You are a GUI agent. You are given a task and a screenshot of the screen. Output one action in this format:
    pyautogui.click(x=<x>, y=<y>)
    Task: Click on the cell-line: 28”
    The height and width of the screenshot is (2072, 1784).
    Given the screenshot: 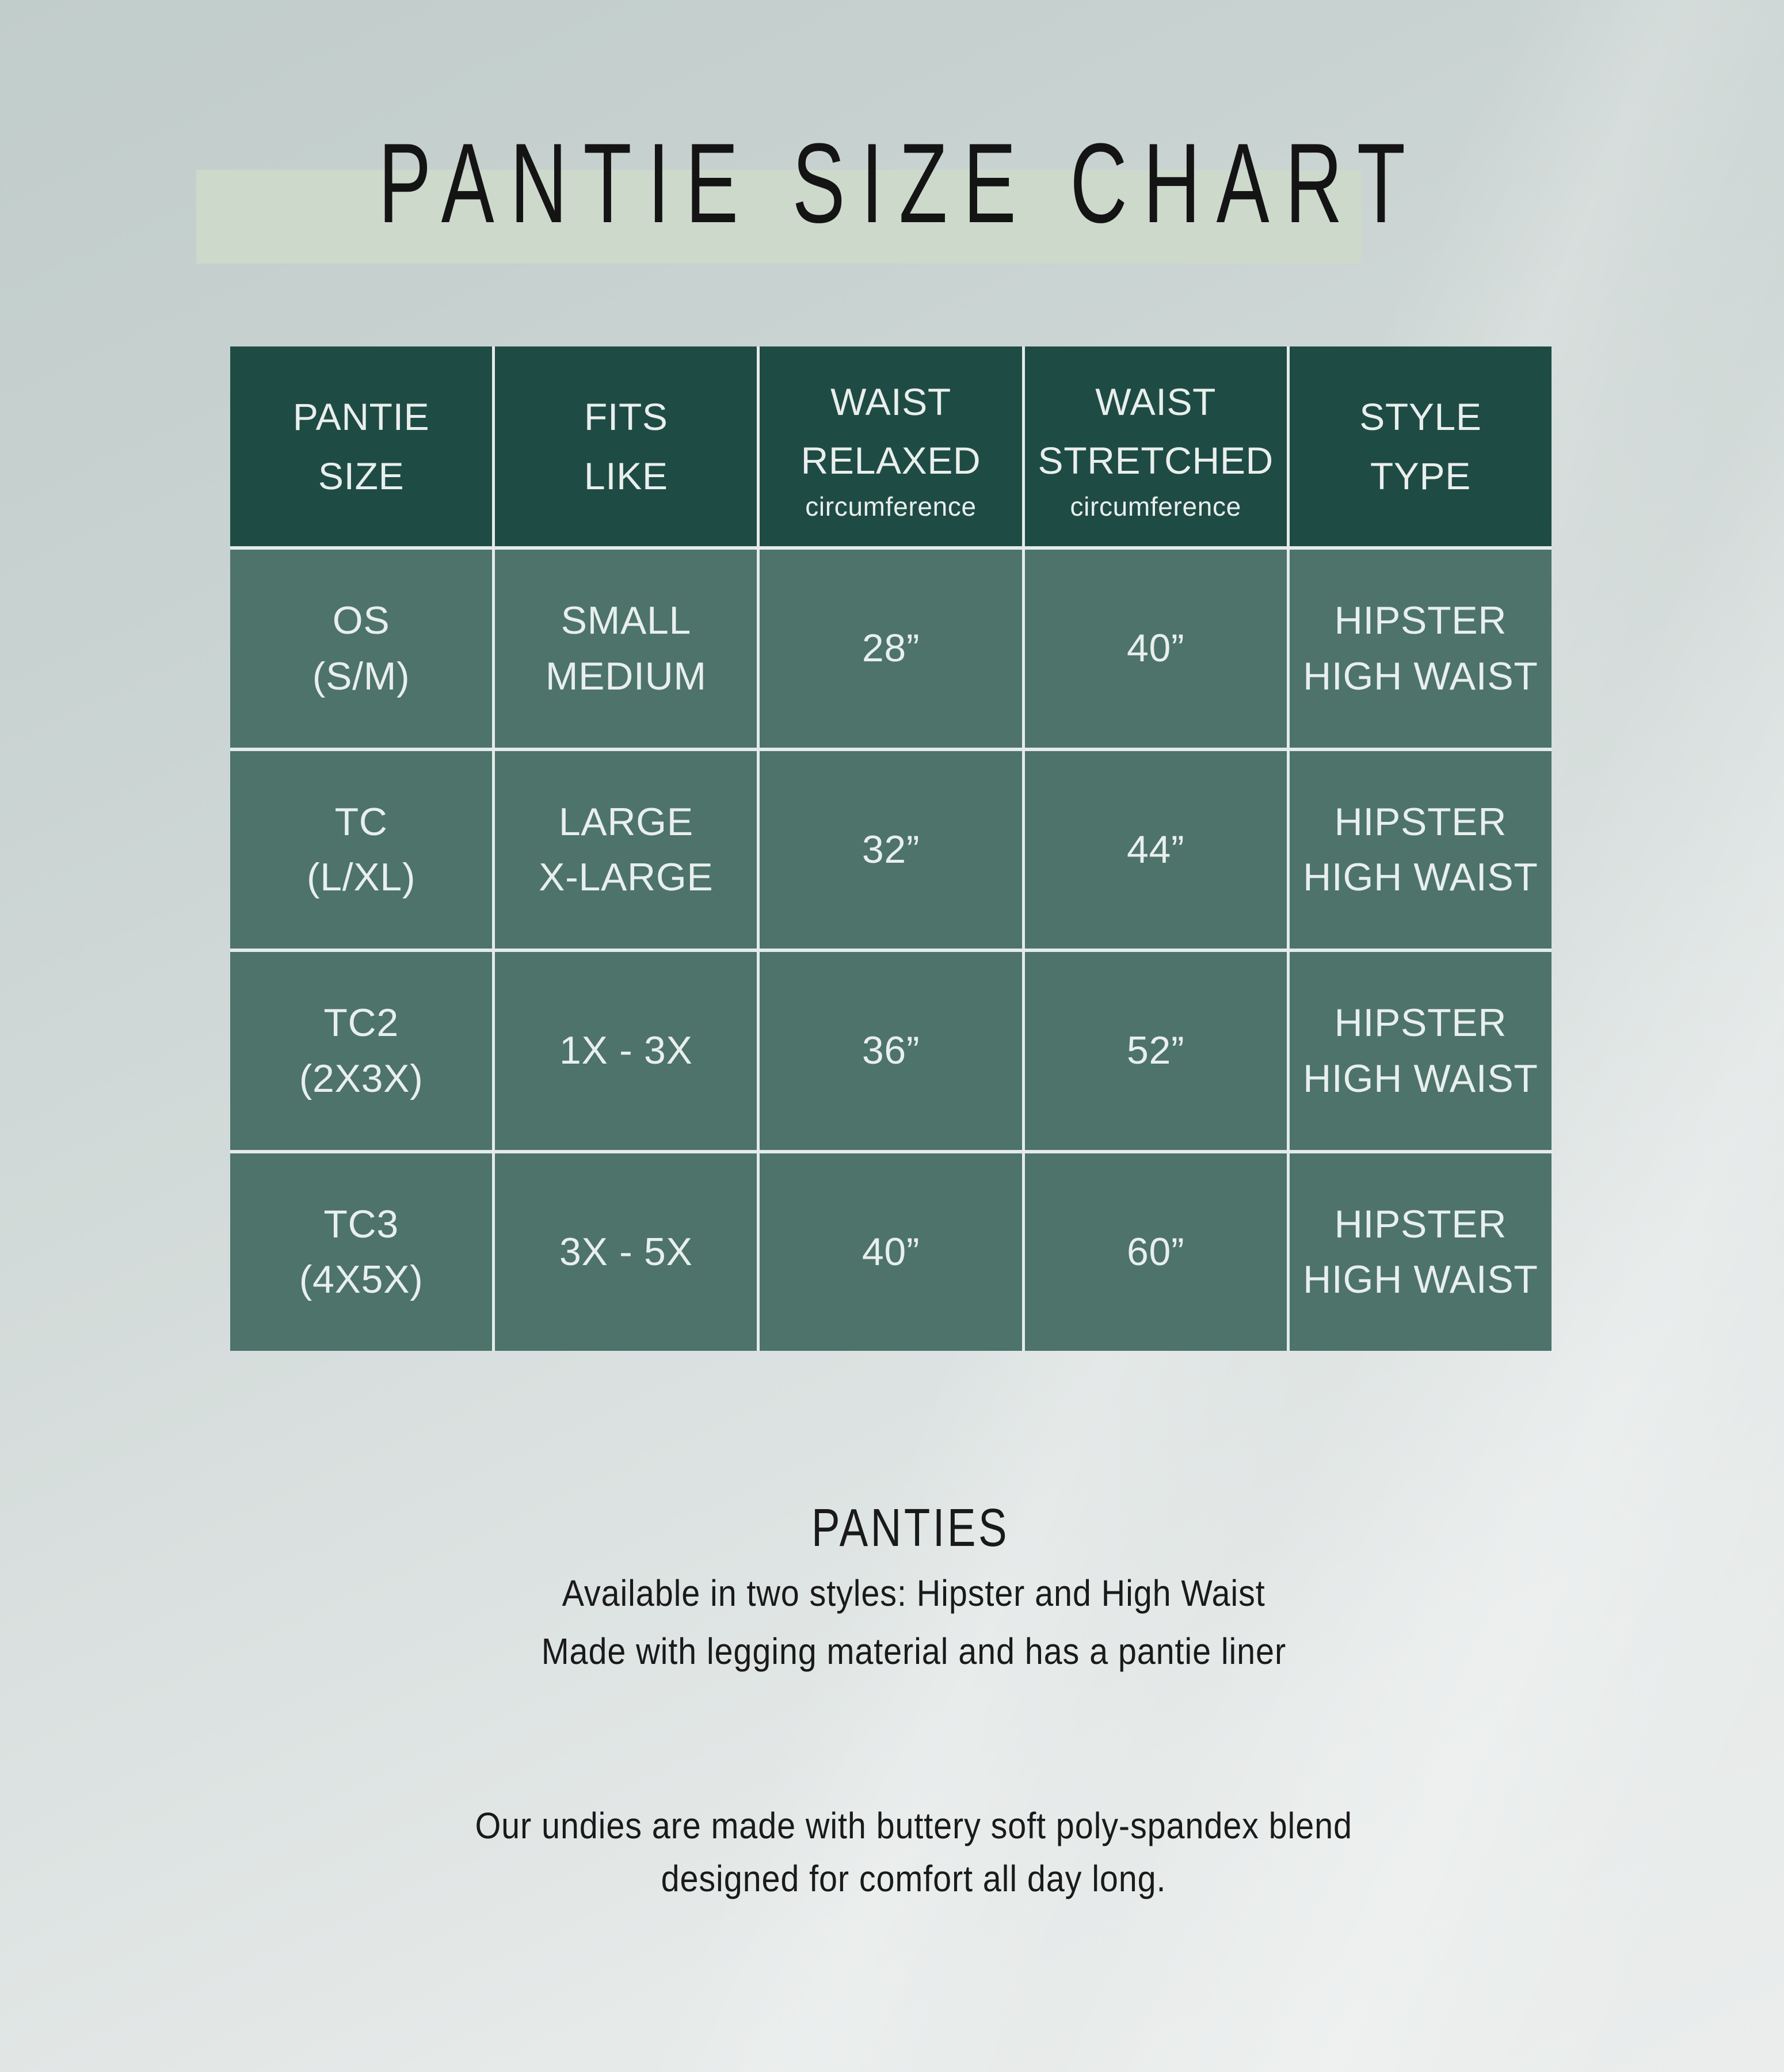 What is the action you would take?
    pyautogui.click(x=890, y=648)
    